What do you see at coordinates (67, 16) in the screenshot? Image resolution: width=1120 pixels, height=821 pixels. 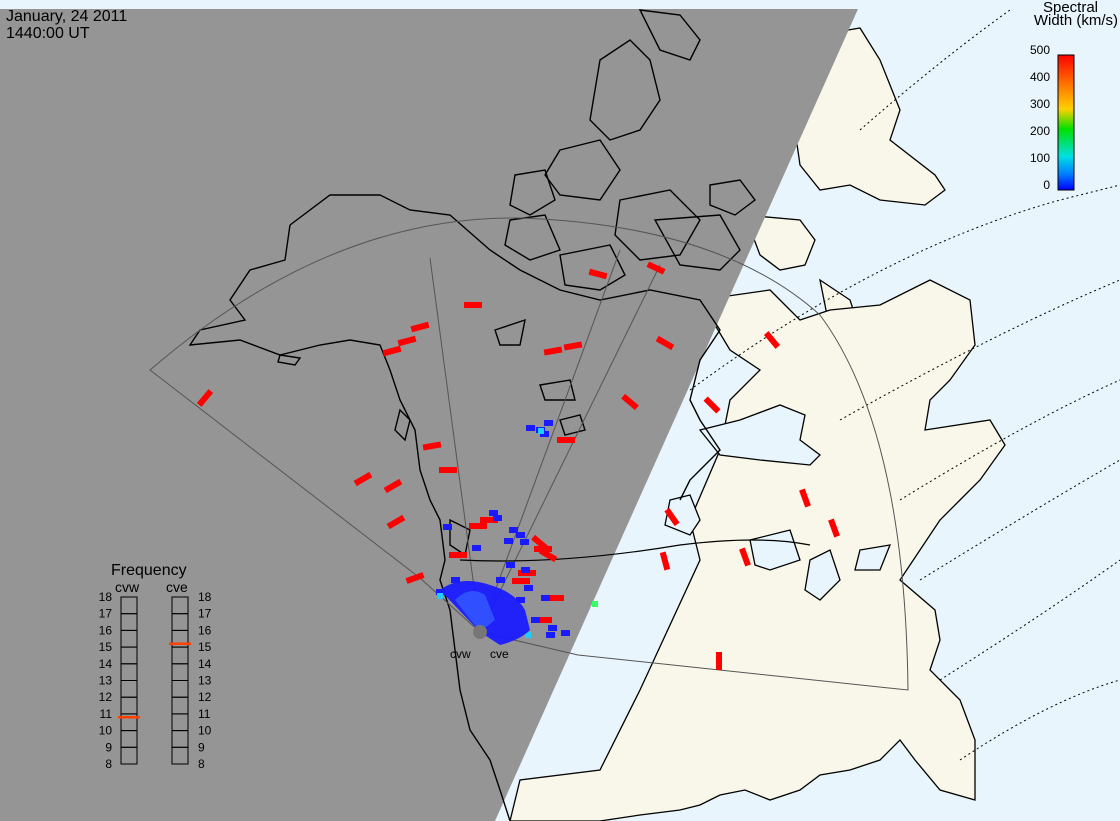 I see `date-label: January, 24 2011` at bounding box center [67, 16].